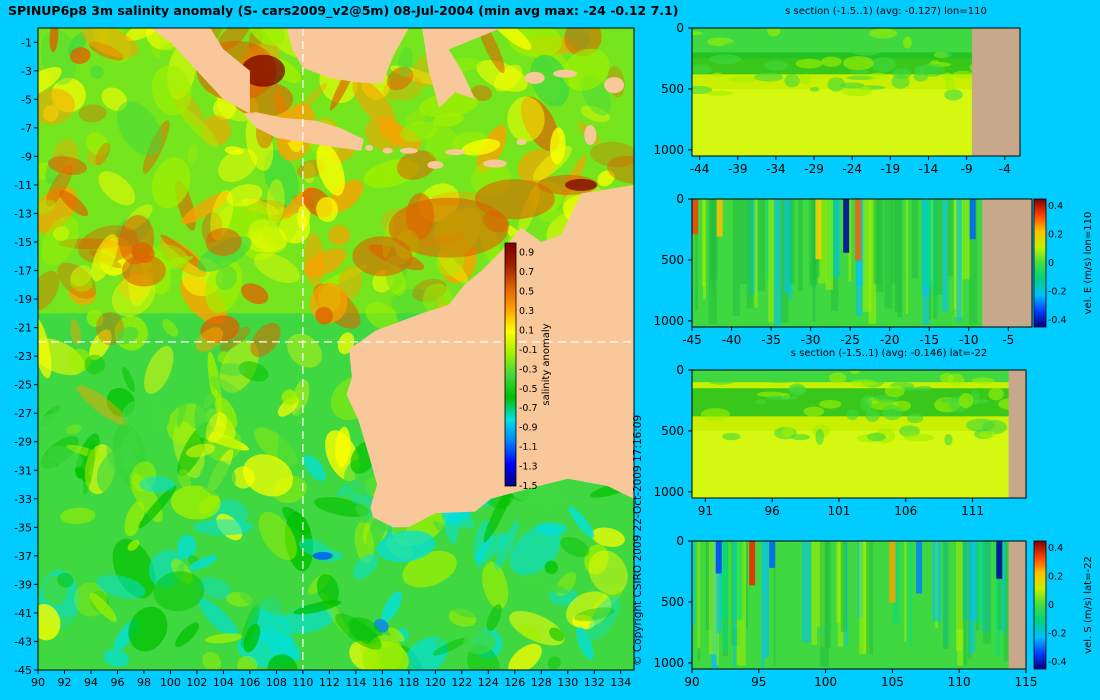  Describe the element at coordinates (852, 169) in the screenshot. I see `section-x-tick-label: -24` at that location.